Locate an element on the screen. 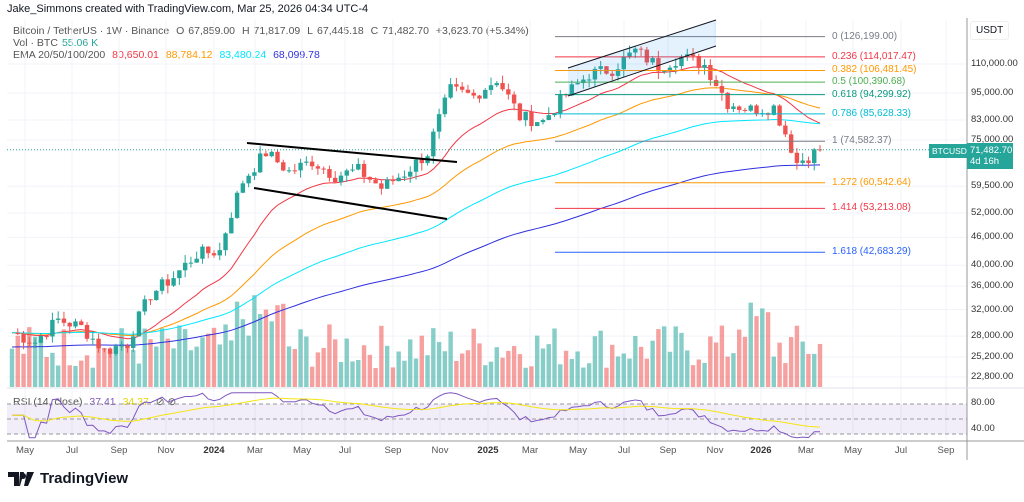 The width and height of the screenshot is (1024, 502). low-value: 67,445.18 is located at coordinates (340, 31).